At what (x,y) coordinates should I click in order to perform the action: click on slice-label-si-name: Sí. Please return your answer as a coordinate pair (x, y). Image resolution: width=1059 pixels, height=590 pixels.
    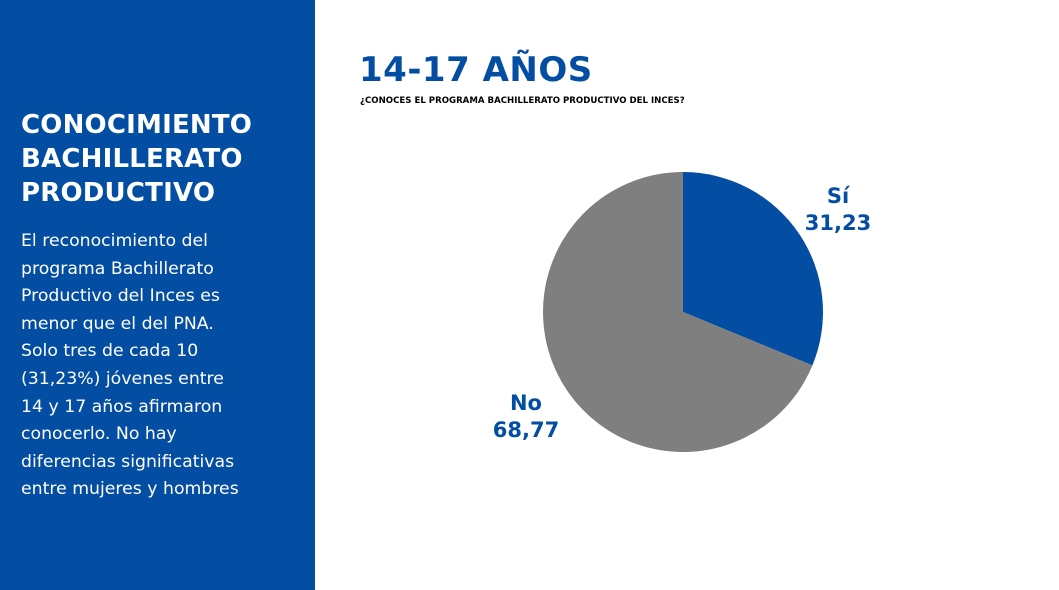
    Looking at the image, I should click on (839, 196).